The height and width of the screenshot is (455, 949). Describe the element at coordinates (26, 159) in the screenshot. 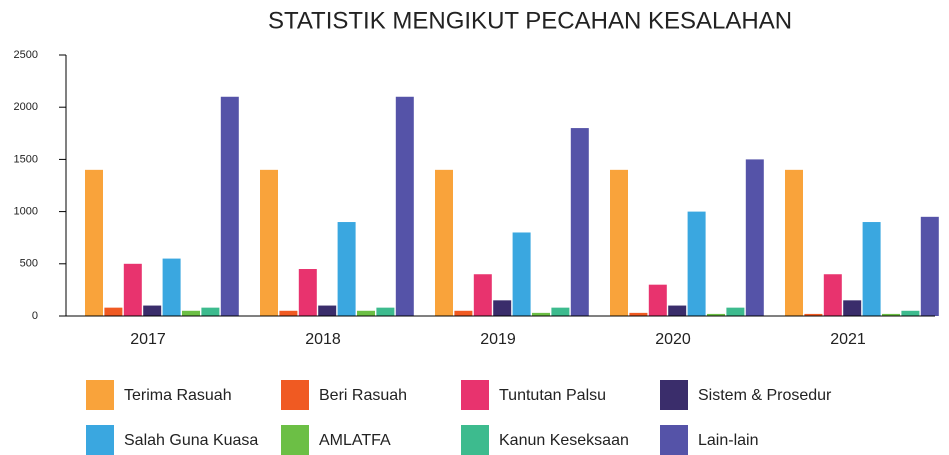

I see `y-tick-label: 1500` at that location.